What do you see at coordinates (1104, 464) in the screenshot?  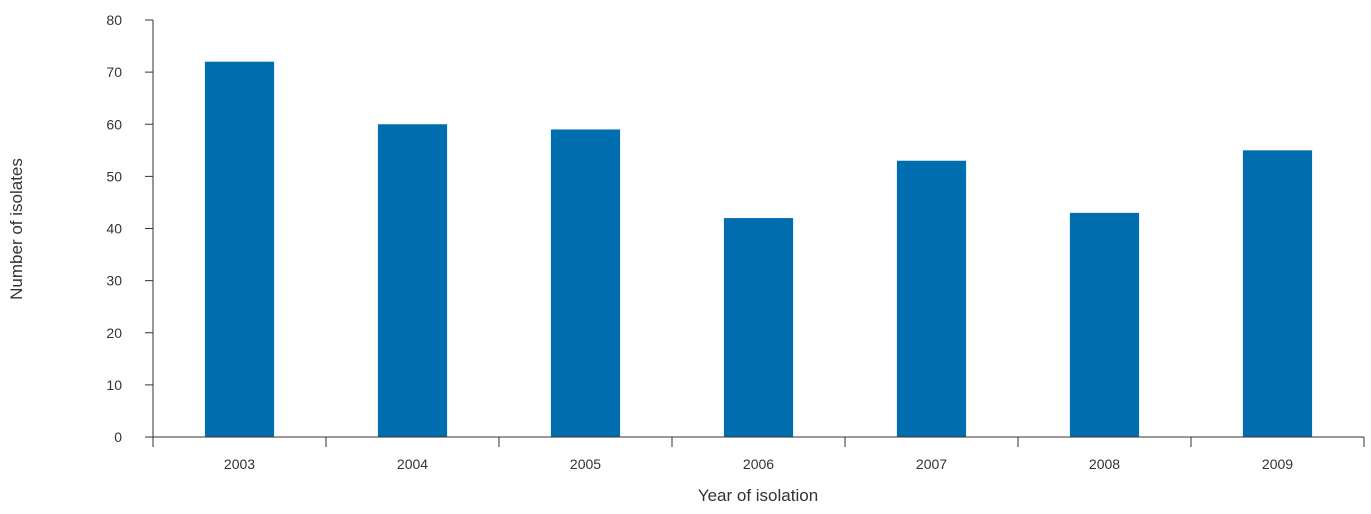 I see `x-tick-label: 2008` at bounding box center [1104, 464].